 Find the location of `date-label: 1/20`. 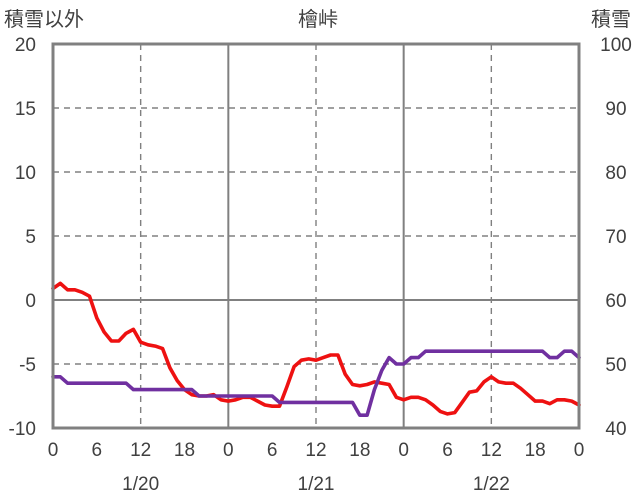

date-label: 1/20 is located at coordinates (140, 484).